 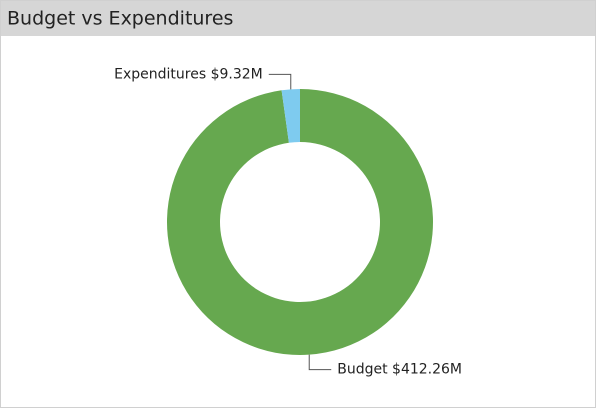 What do you see at coordinates (160, 74) in the screenshot?
I see `category-label: Expenditures` at bounding box center [160, 74].